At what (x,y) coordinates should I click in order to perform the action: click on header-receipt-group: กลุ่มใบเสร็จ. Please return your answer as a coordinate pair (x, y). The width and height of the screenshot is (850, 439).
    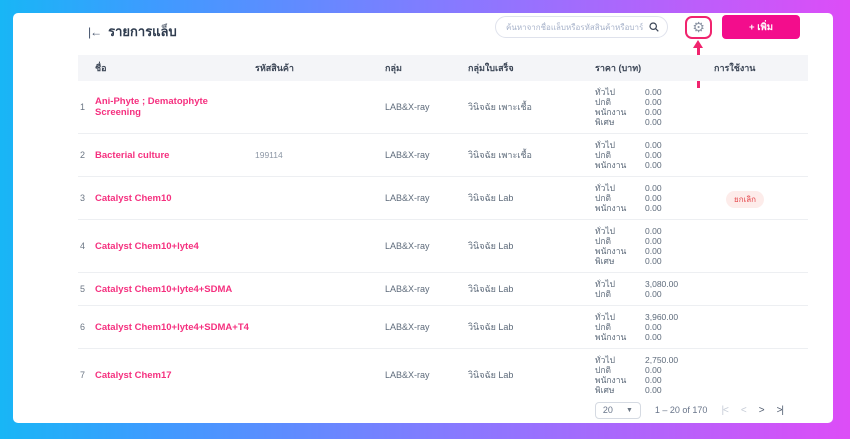
    Looking at the image, I should click on (491, 68).